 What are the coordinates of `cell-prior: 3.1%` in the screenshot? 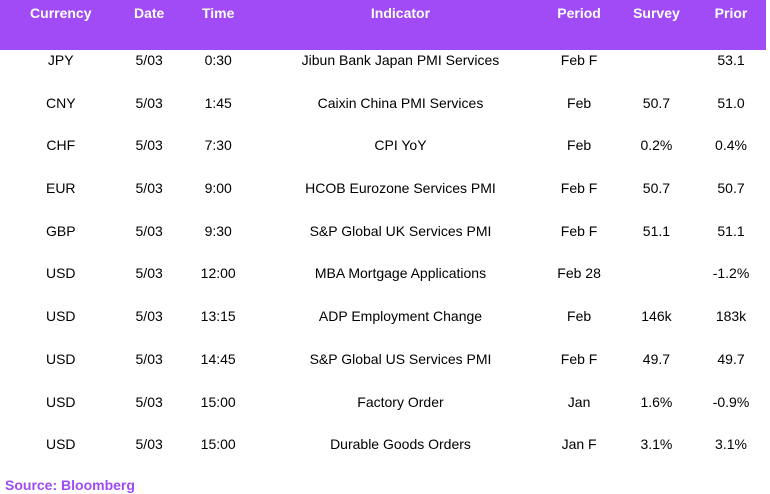 It's located at (731, 444).